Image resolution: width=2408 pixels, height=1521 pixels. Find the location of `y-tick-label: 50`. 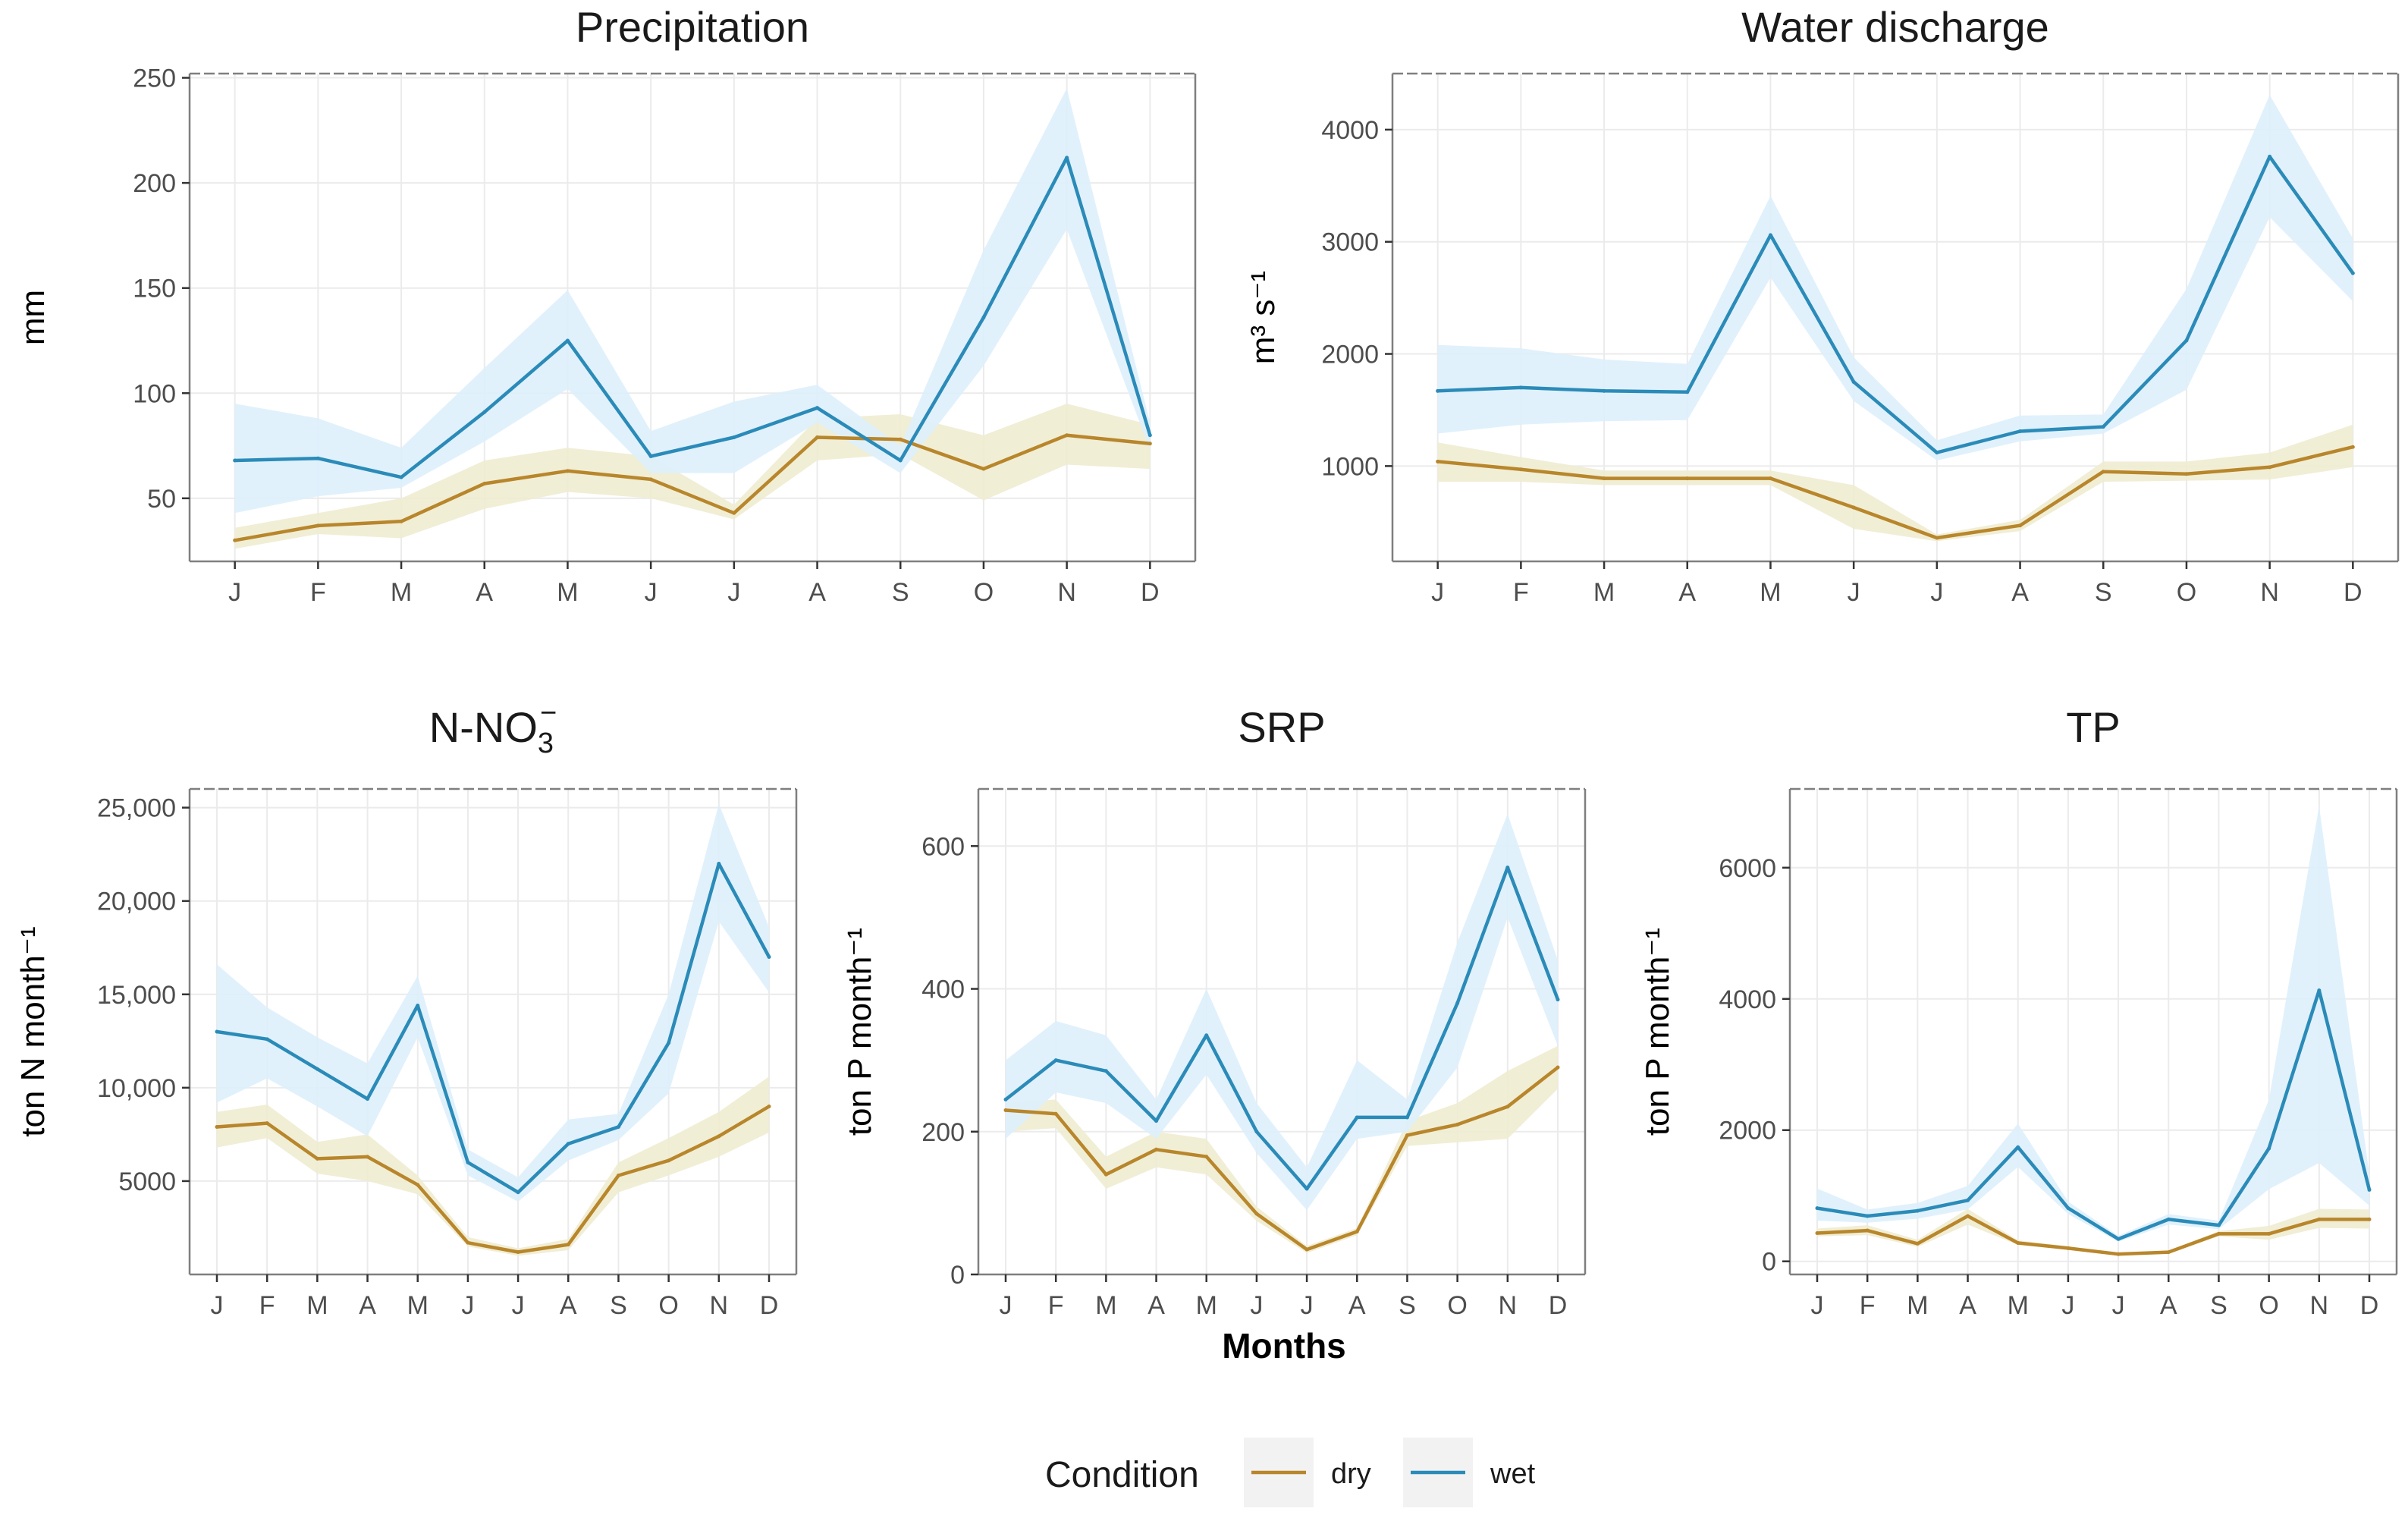

y-tick-label: 50 is located at coordinates (161, 500).